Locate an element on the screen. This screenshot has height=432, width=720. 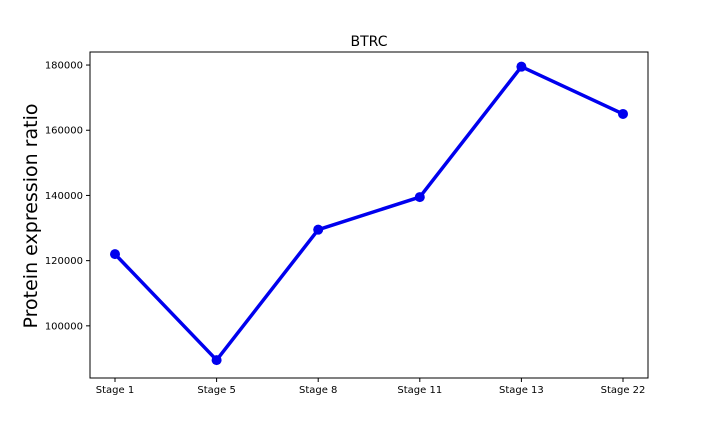
y-axis-label: Protein expression ratio is located at coordinates (31, 216).